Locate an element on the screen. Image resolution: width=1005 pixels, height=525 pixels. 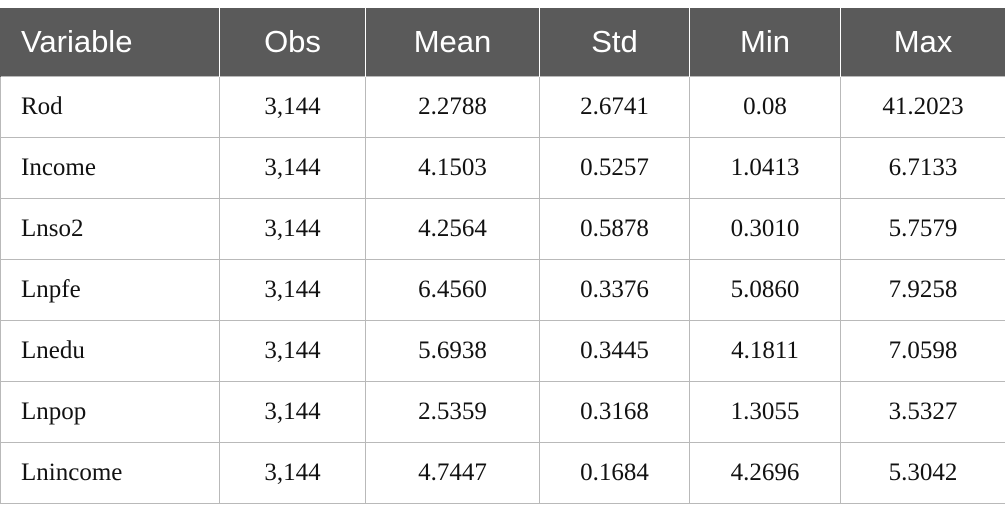
cell-mean: 6.4560 is located at coordinates (452, 290).